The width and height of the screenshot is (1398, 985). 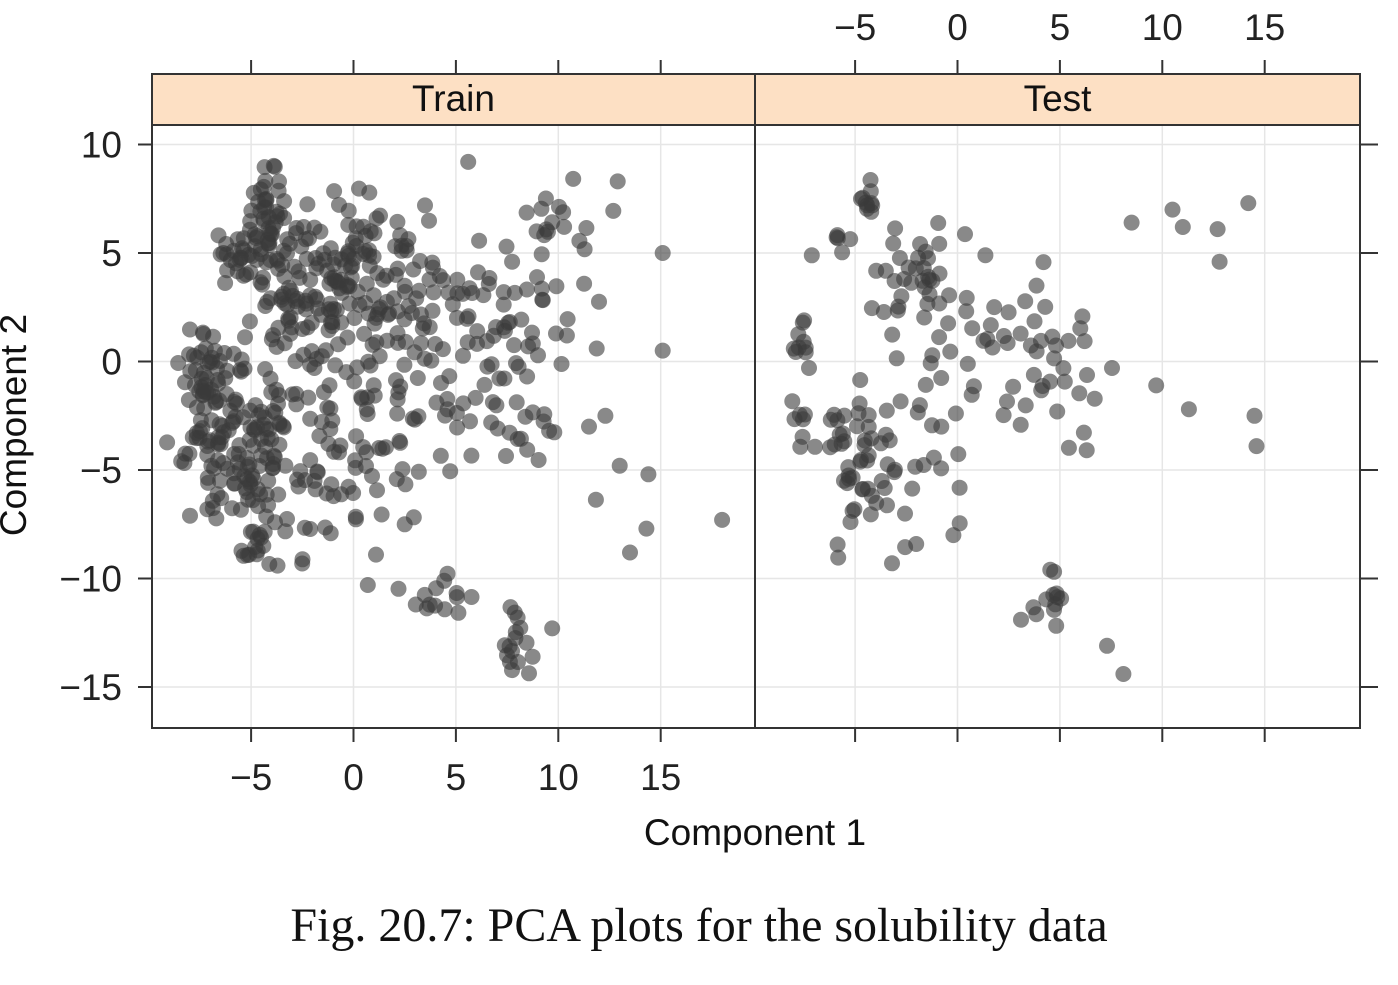 I want to click on x-tick-label: 10, so click(x=558, y=777).